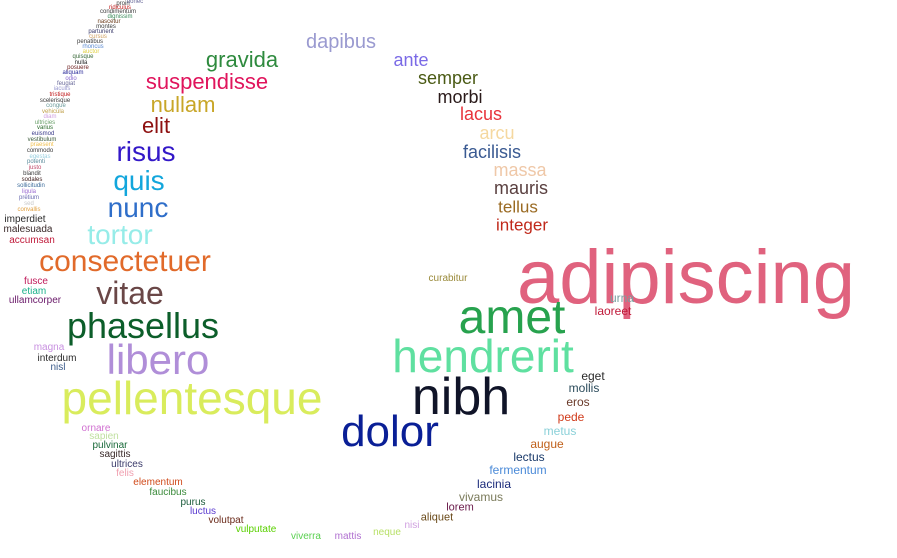  What do you see at coordinates (81, 63) in the screenshot?
I see `word-nulla: nulla` at bounding box center [81, 63].